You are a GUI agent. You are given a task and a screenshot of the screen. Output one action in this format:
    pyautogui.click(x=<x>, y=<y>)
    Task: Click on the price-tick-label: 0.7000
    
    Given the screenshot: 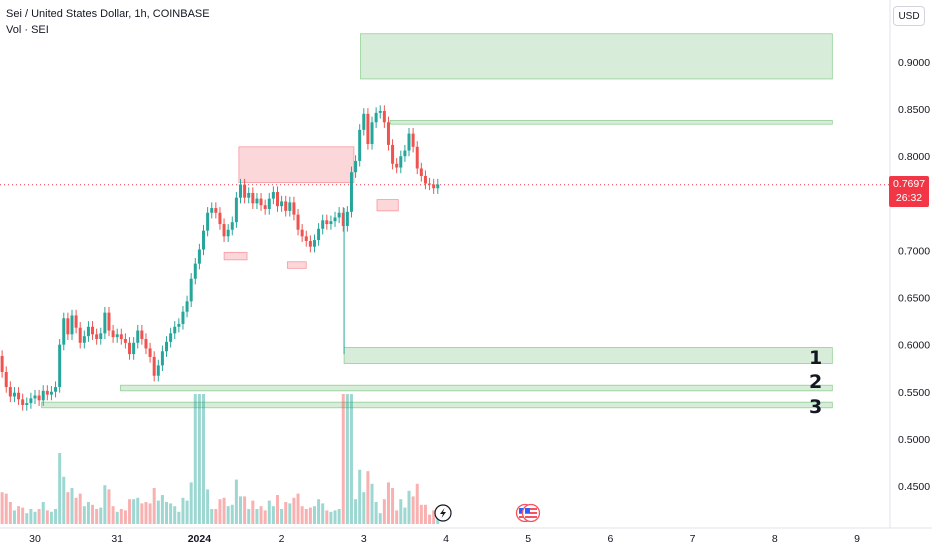 What is the action you would take?
    pyautogui.click(x=914, y=251)
    